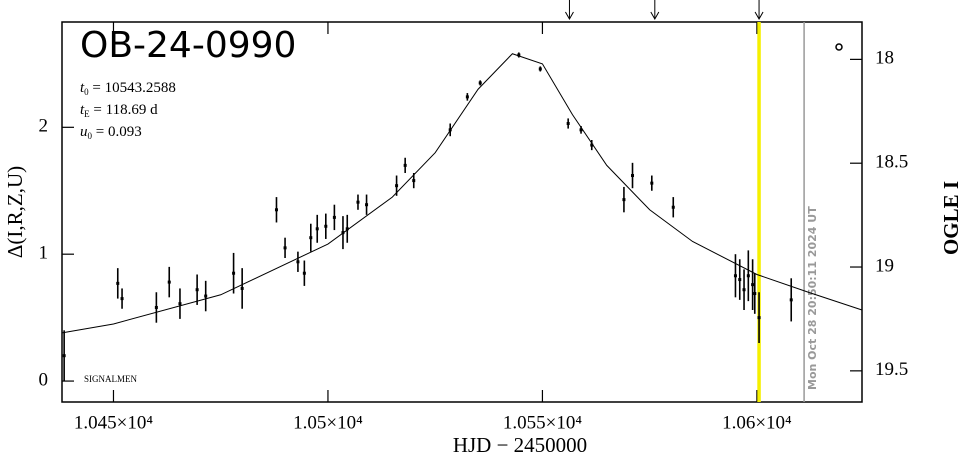 The height and width of the screenshot is (459, 965). Describe the element at coordinates (328, 422) in the screenshot. I see `x-tick-label: 1.05×10⁴` at that location.